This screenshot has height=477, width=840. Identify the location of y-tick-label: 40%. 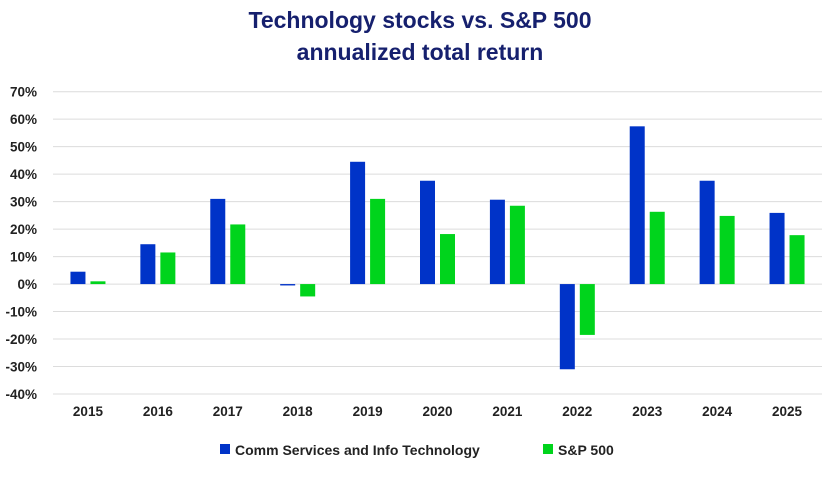
(23, 174).